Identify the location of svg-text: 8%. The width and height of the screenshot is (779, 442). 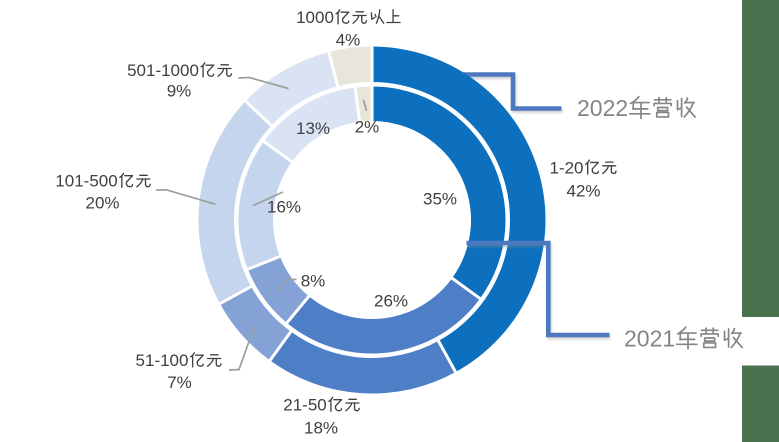
(313, 280).